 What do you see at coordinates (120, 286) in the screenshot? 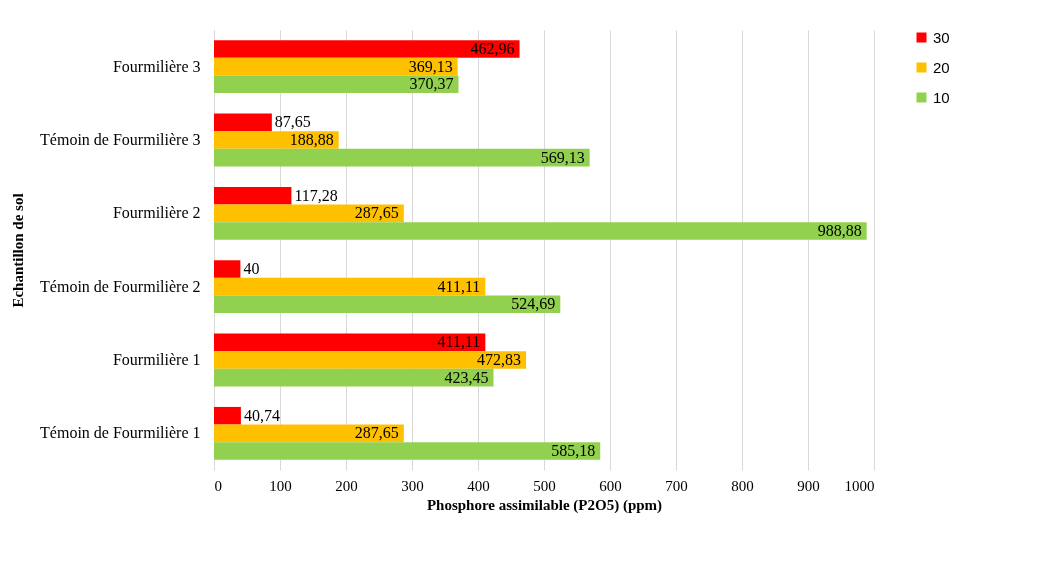
I see `y-tick-label: Témoin de Fourmilière 2` at bounding box center [120, 286].